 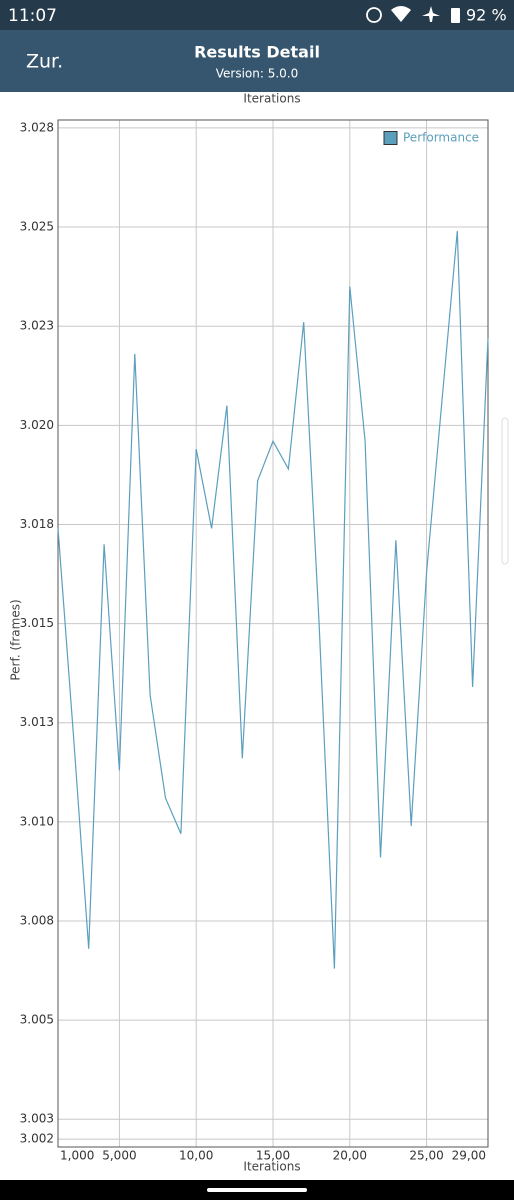 What do you see at coordinates (273, 1156) in the screenshot?
I see `x-tick-label: 15,00` at bounding box center [273, 1156].